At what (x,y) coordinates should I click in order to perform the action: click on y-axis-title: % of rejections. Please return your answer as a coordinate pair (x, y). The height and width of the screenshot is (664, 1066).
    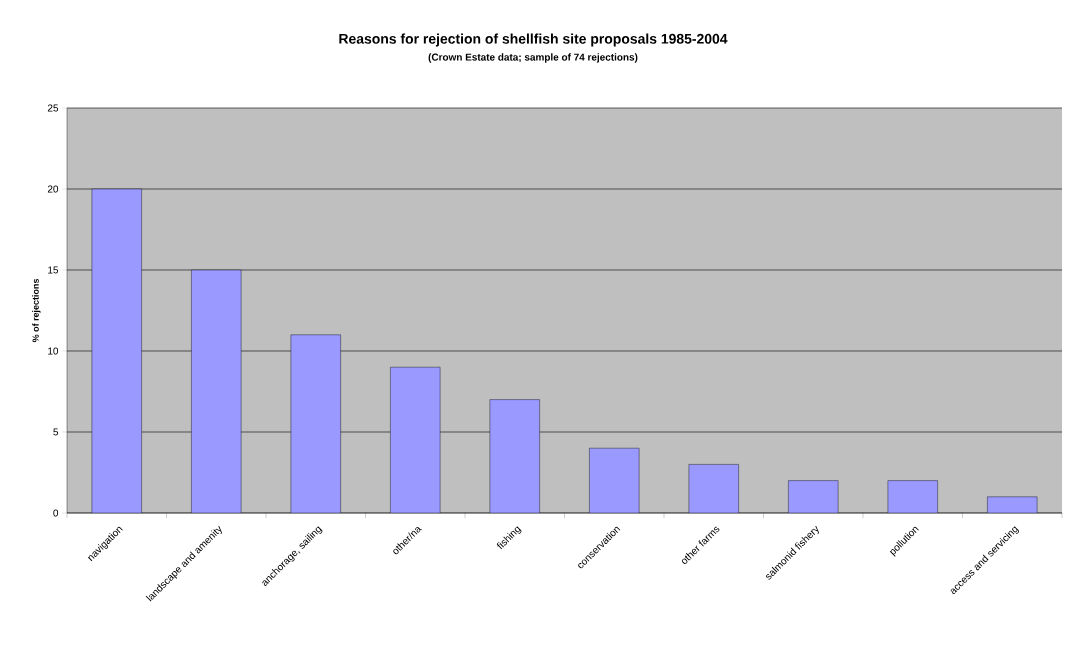
    Looking at the image, I should click on (36, 310).